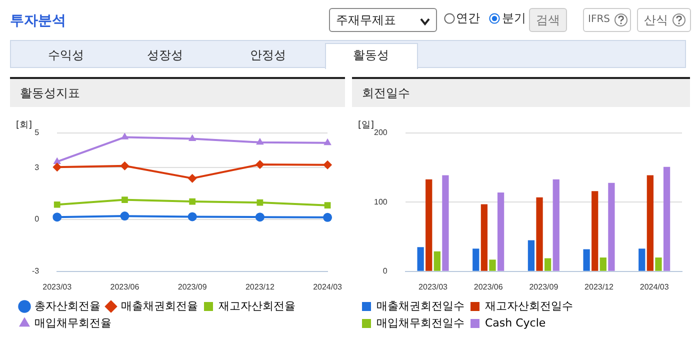 This screenshot has width=697, height=342. What do you see at coordinates (420, 305) in the screenshot?
I see `legend-label: 매출채권회전일수` at bounding box center [420, 305].